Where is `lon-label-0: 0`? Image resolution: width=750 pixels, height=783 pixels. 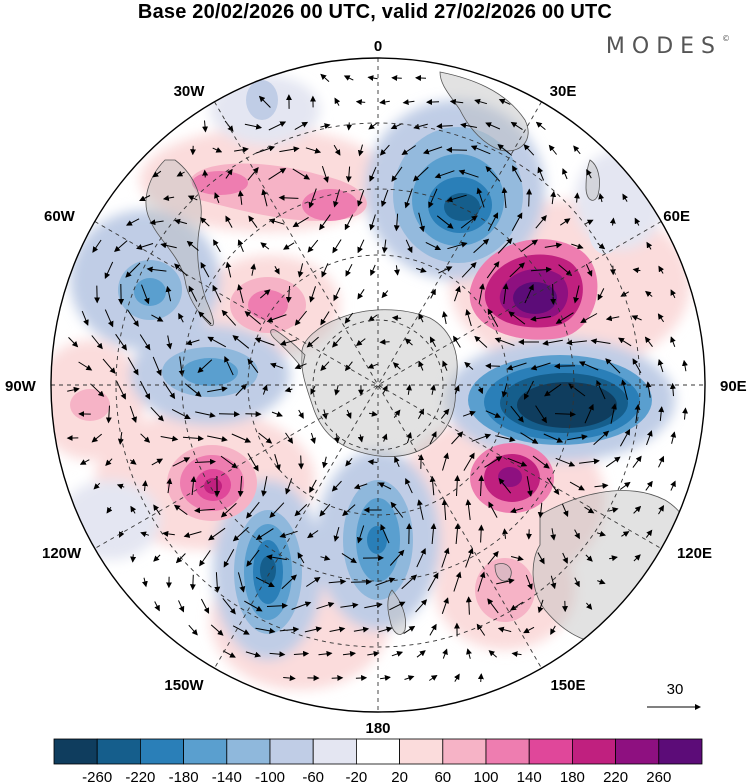 lon-label-0: 0 is located at coordinates (378, 46).